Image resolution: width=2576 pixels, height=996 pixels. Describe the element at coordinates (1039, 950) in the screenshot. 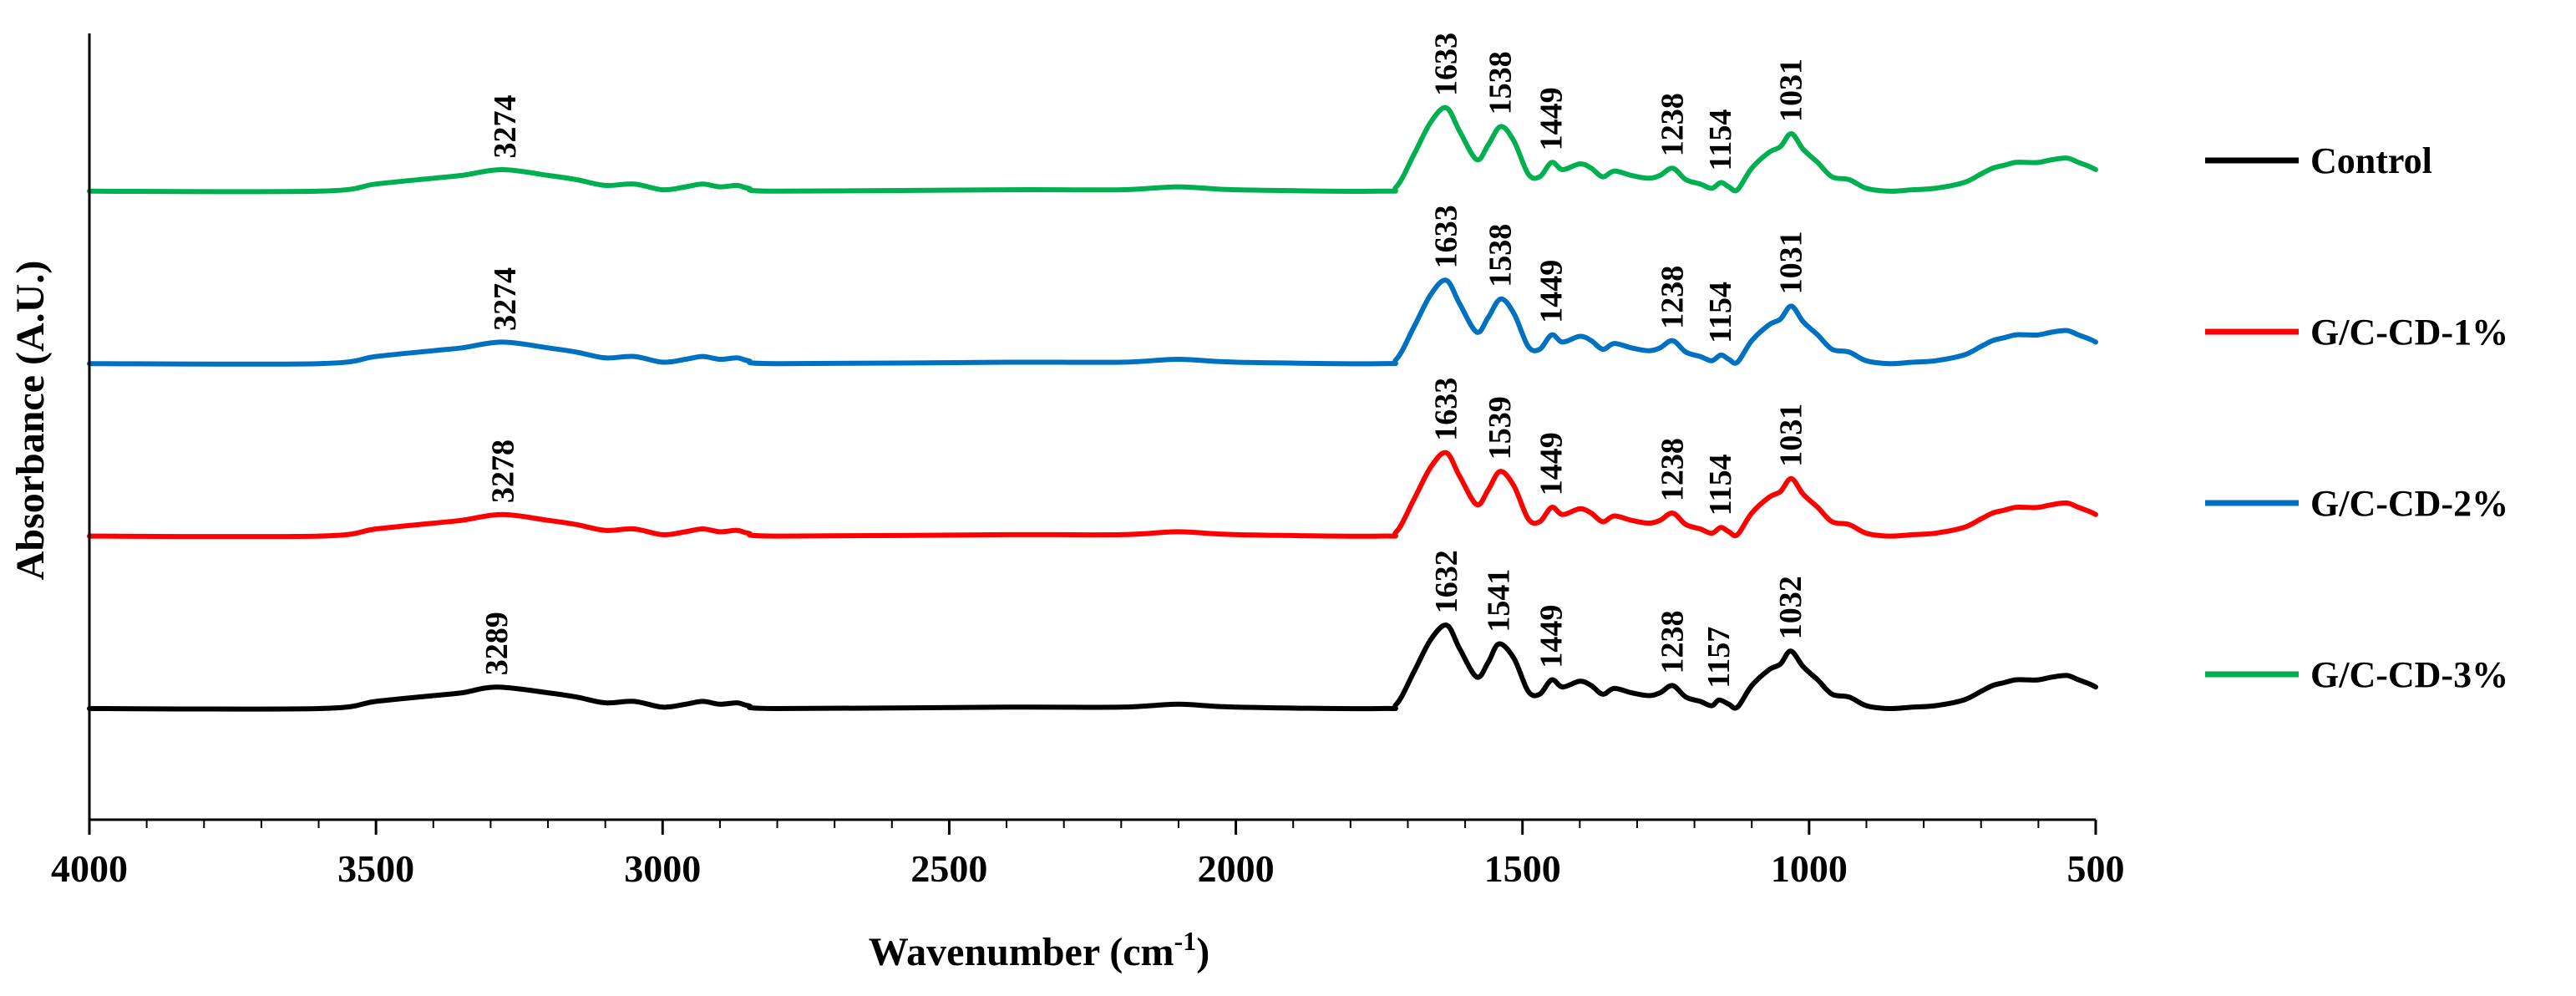

I see `x-axis-title: Wavenumber (cm-1)` at that location.